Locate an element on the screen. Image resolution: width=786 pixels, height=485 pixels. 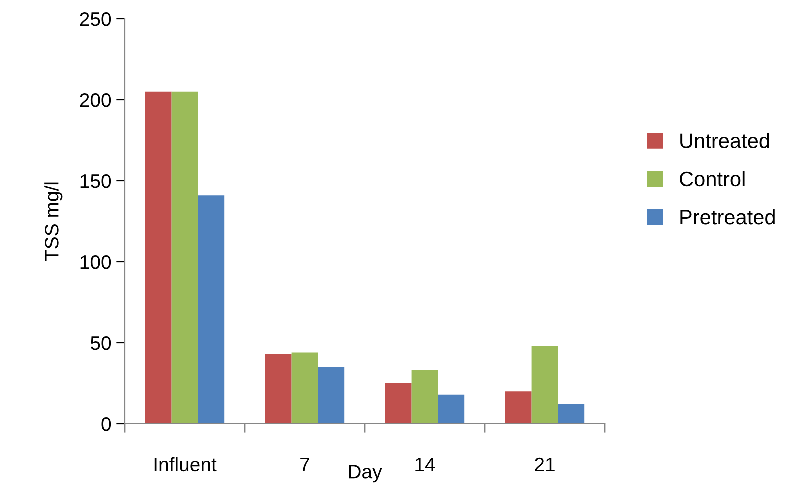
y-tick-label: 250 is located at coordinates (96, 19).